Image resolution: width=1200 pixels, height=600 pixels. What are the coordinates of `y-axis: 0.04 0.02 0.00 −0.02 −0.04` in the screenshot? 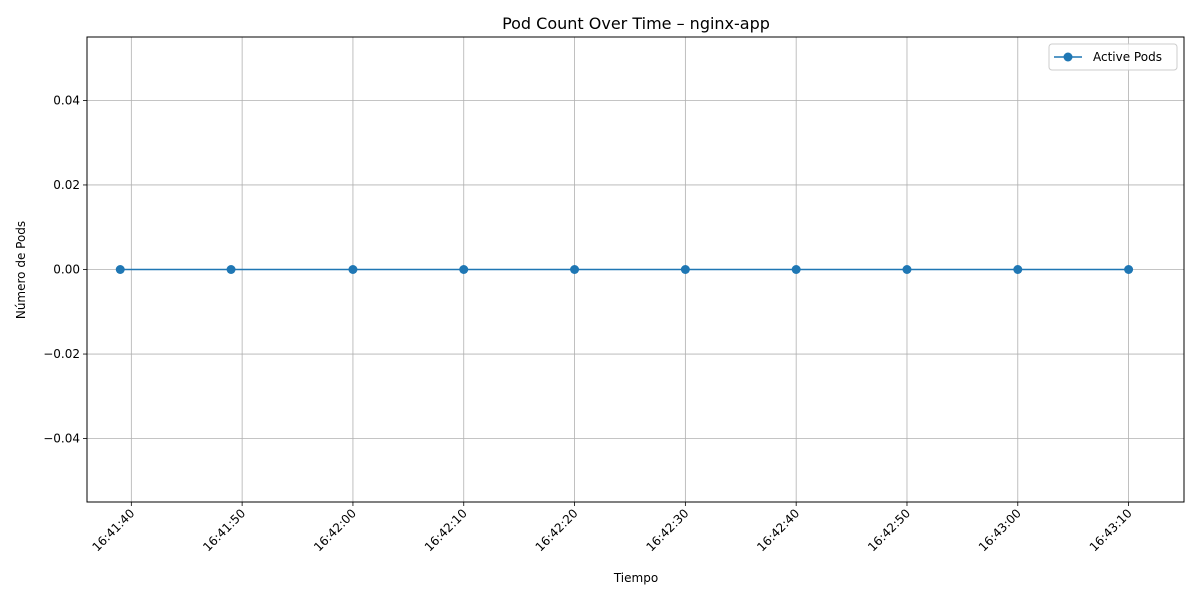 It's located at (65, 269).